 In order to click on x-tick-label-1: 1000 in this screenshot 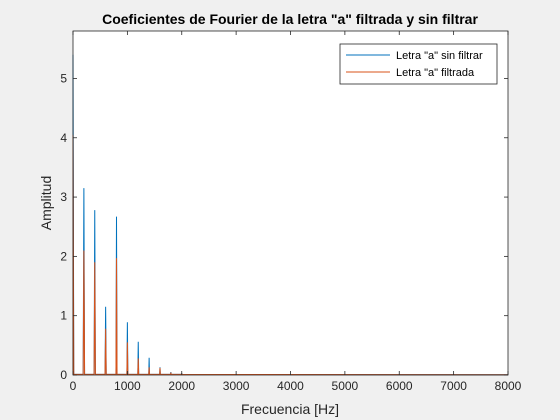, I will do `click(127, 386)`.